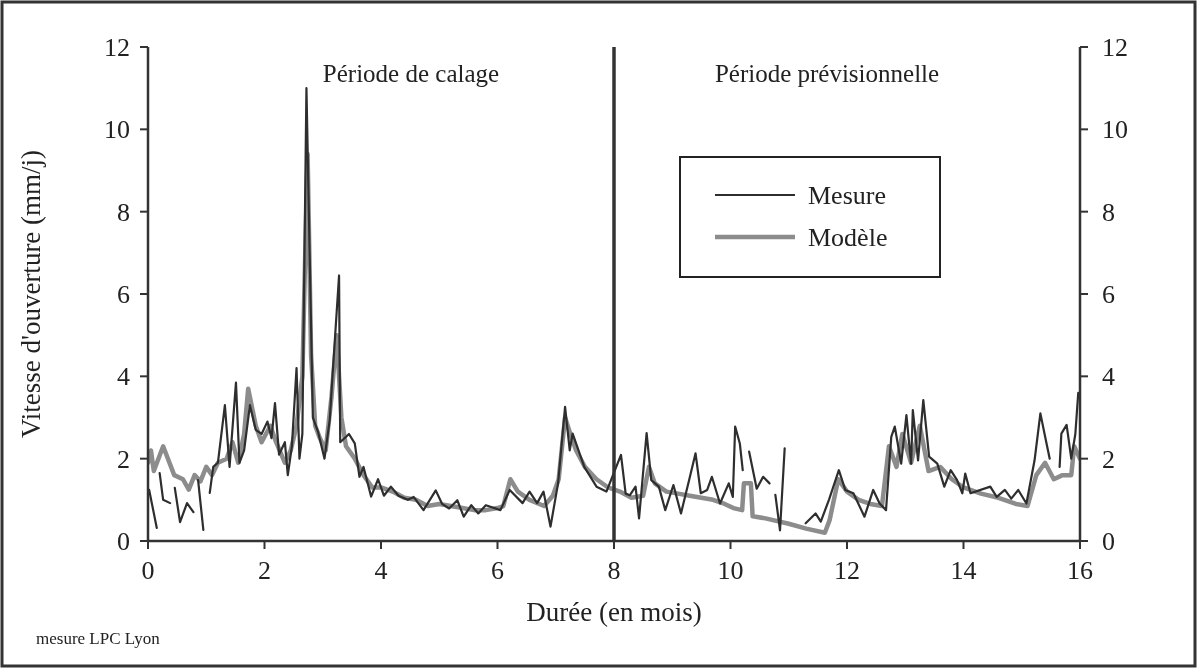 The width and height of the screenshot is (1197, 668). Describe the element at coordinates (264, 570) in the screenshot. I see `x-tick-label: 2` at that location.